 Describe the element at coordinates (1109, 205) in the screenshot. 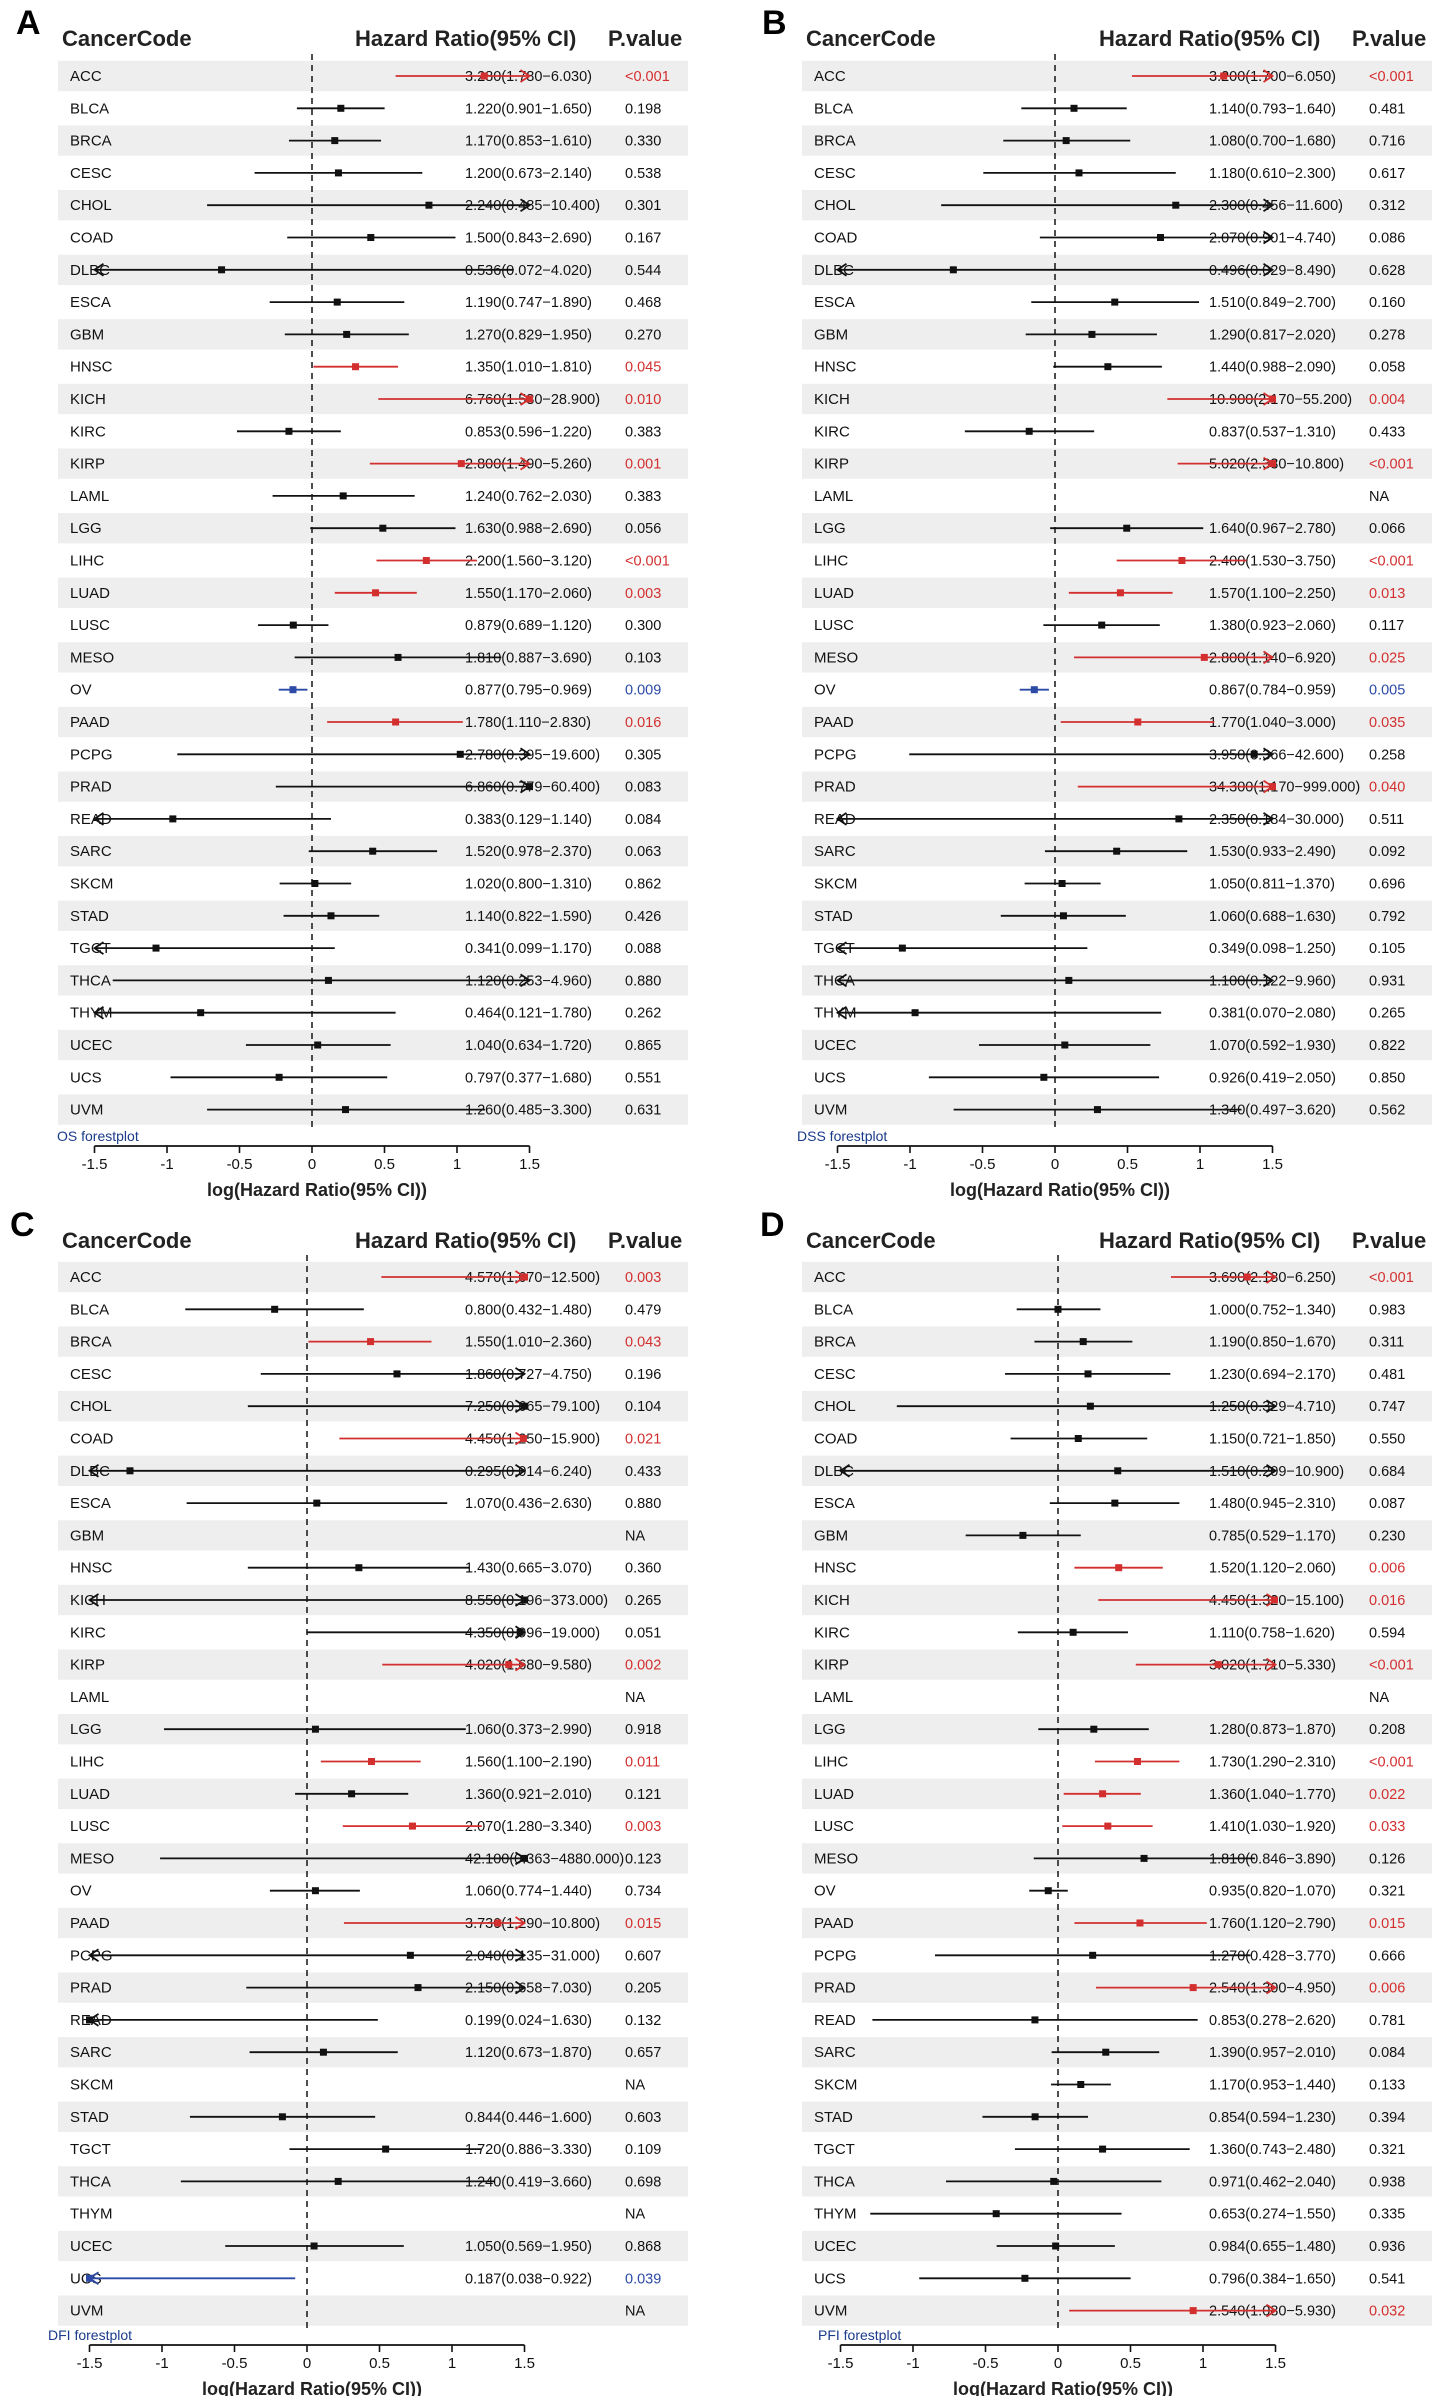

I see `table-row-chol: CHOL 2.300(0.456−11.600) 0.312` at that location.